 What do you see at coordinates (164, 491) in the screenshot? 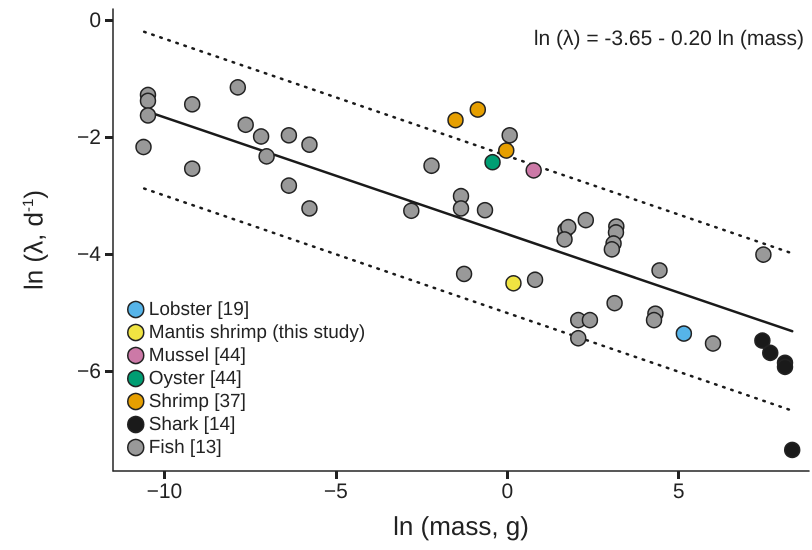
I see `x-tick-label: −10` at bounding box center [164, 491].